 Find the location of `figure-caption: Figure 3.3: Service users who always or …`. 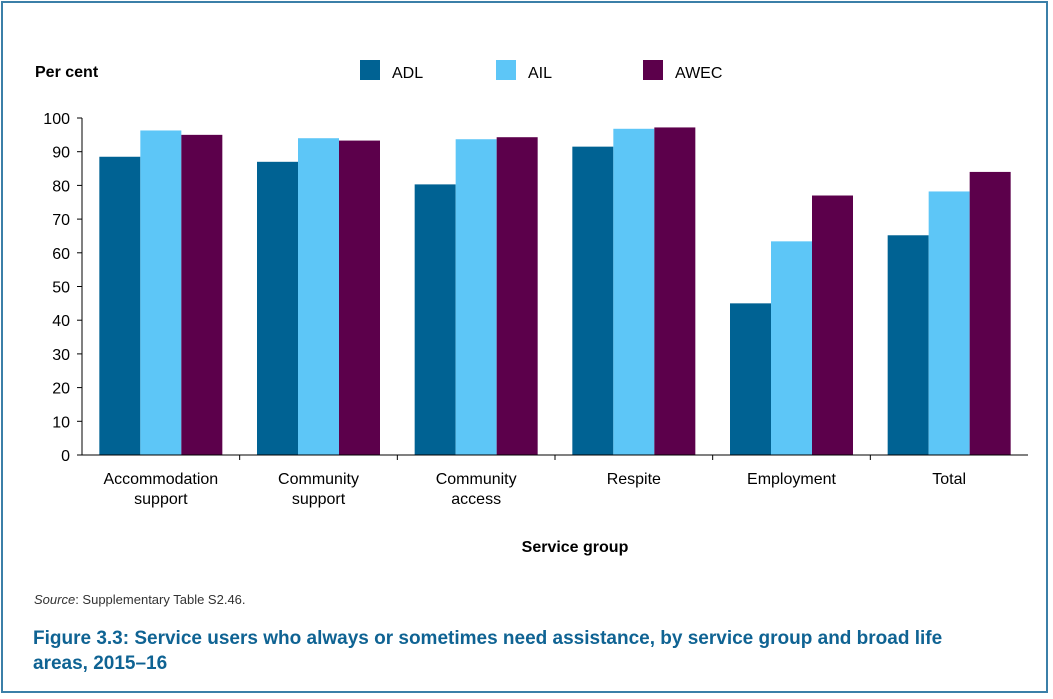

figure-caption: Figure 3.3: Service users who always or … is located at coordinates (488, 651).